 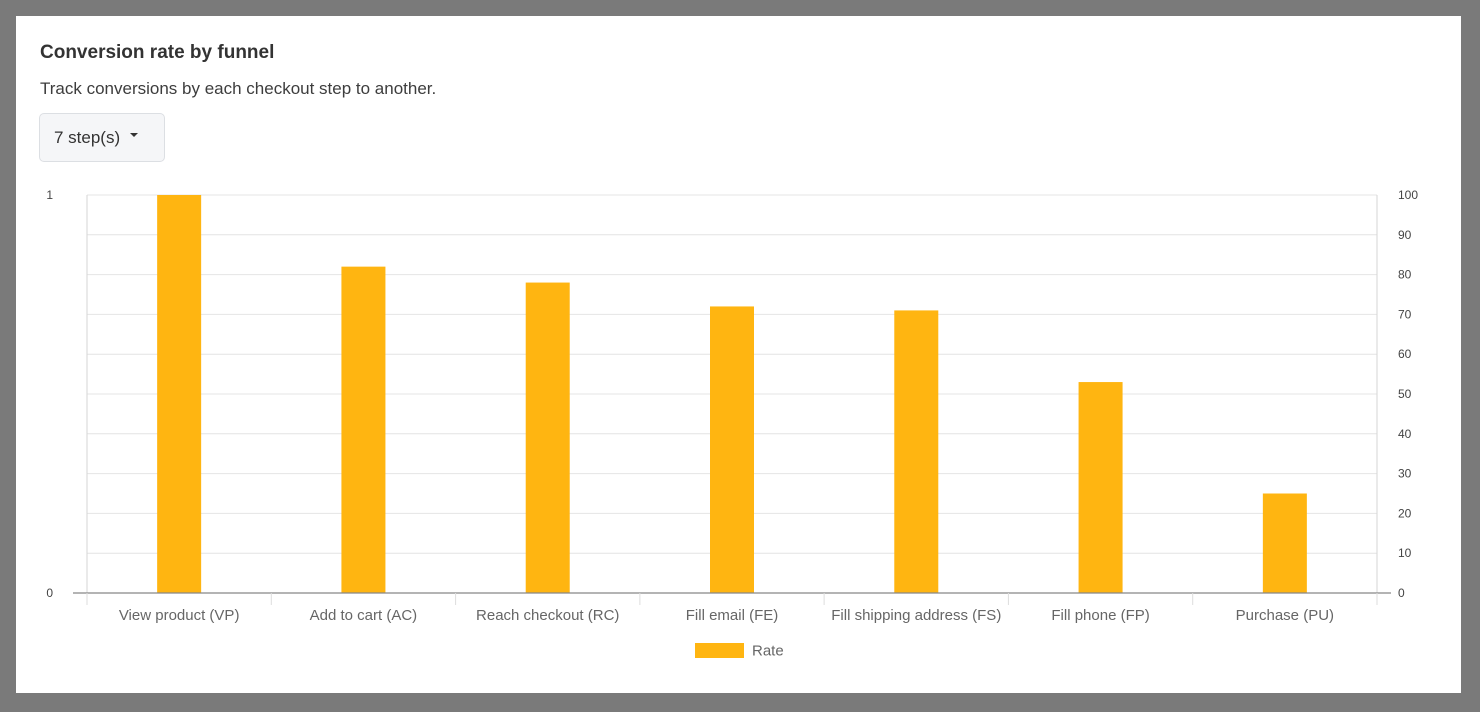 I want to click on legend-swatch, so click(x=719, y=650).